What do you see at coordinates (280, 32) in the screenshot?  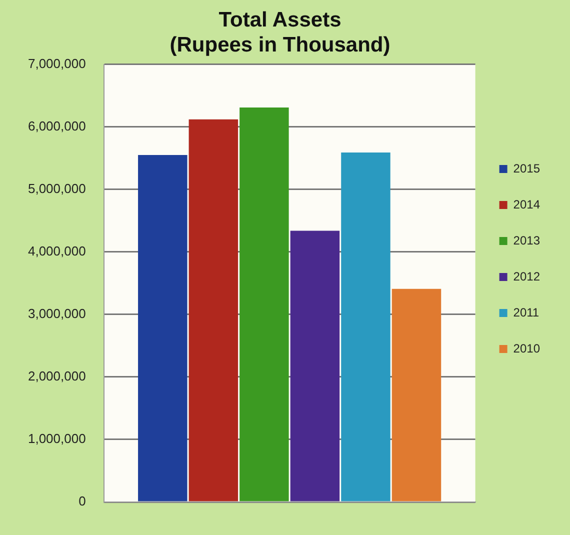 I see `chart-title: Total Assets (Rupees in Thousand)` at bounding box center [280, 32].